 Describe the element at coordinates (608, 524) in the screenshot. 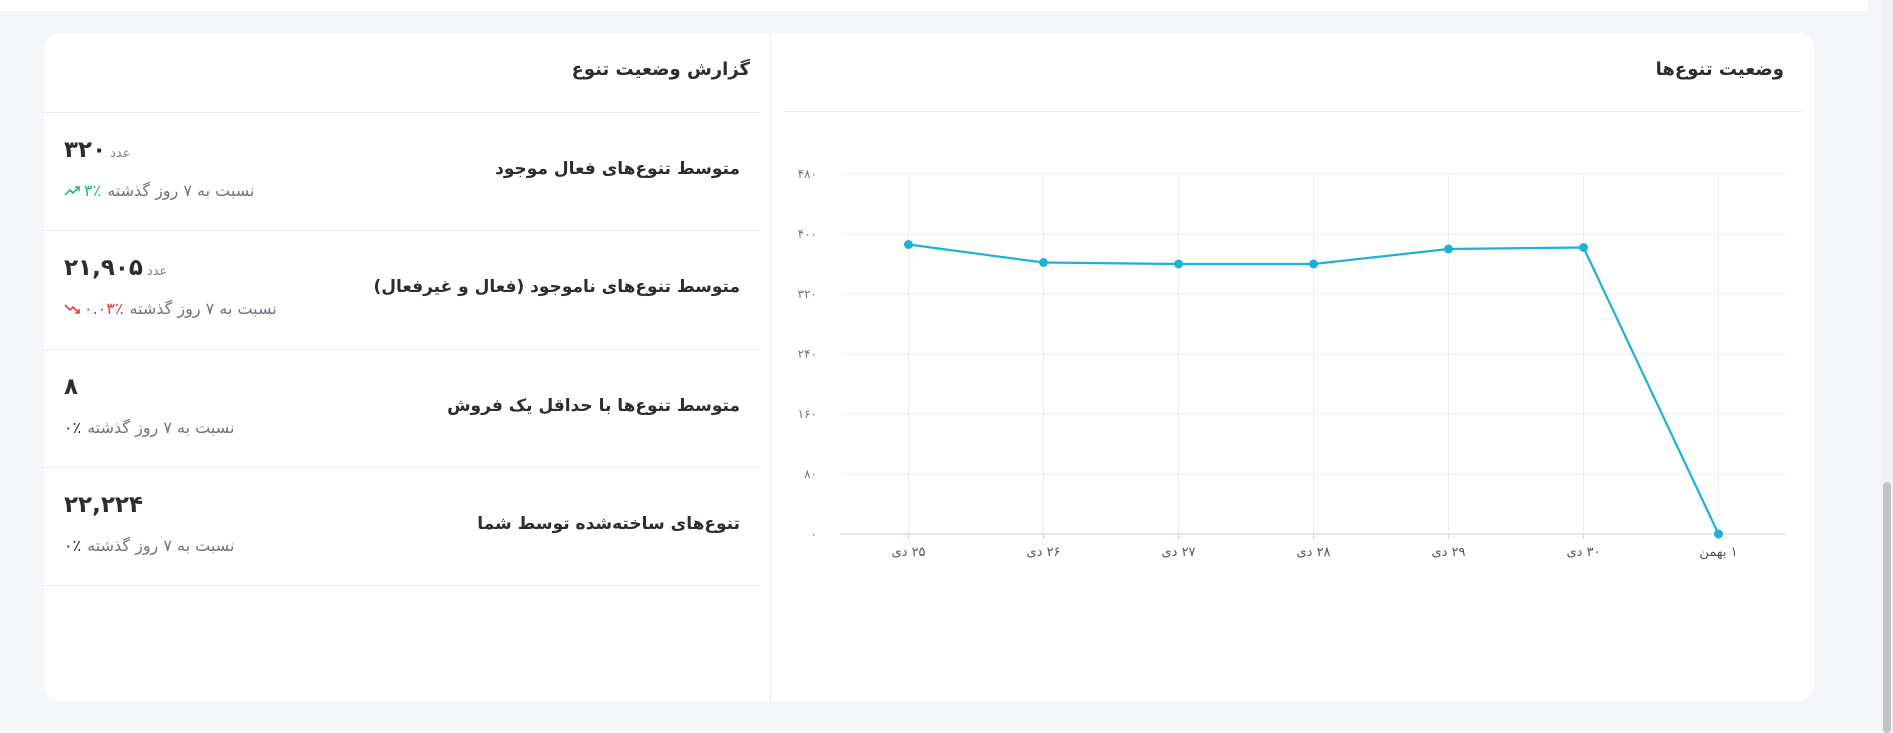

I see `stat-label: تنوع‌های ساخته‌شده توسط شما` at that location.